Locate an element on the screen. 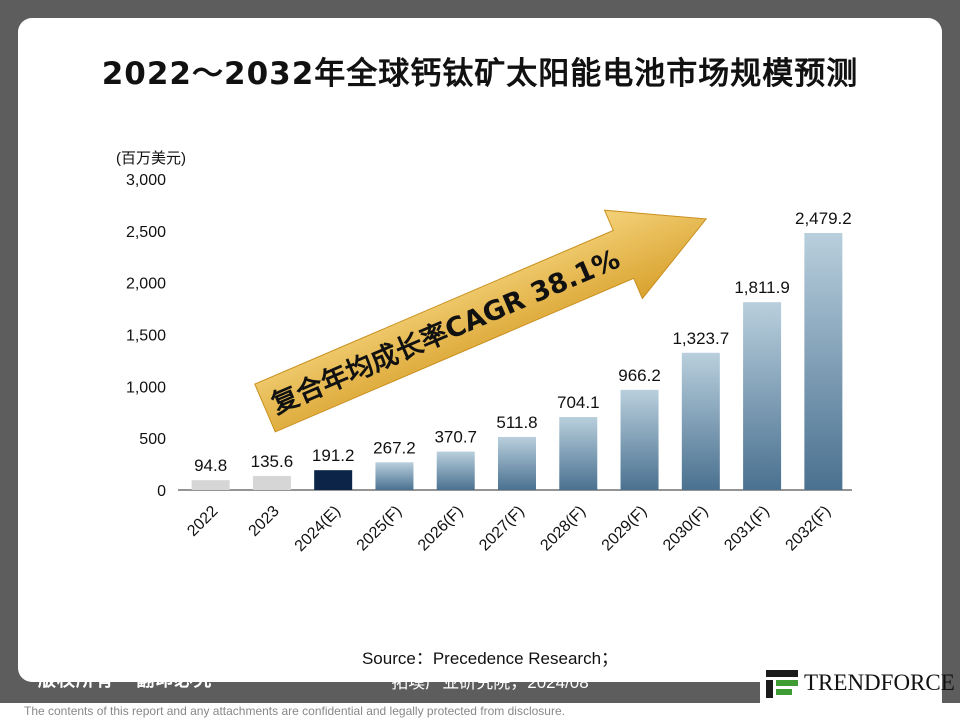 The height and width of the screenshot is (720, 960). y-tick-label: 2,000 is located at coordinates (146, 284).